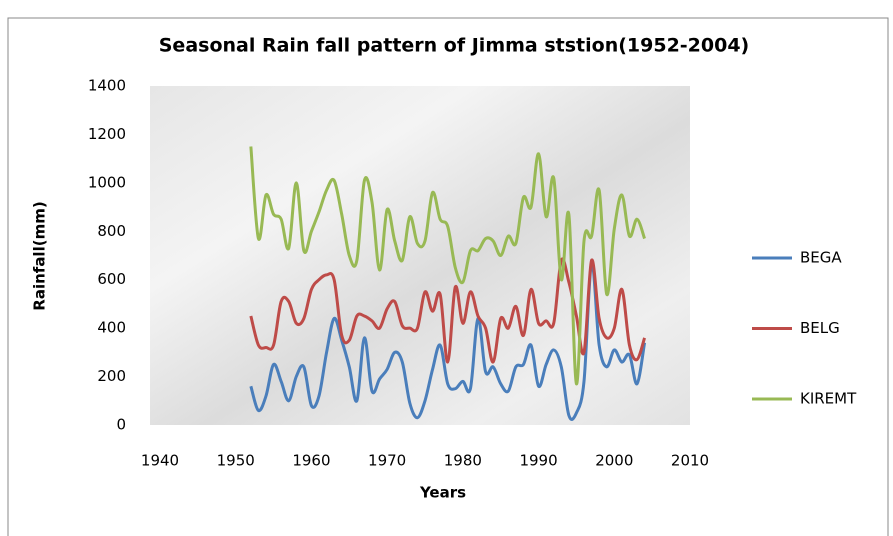 This screenshot has height=536, width=893. Describe the element at coordinates (107, 86) in the screenshot. I see `y-tick-label: 1400` at that location.